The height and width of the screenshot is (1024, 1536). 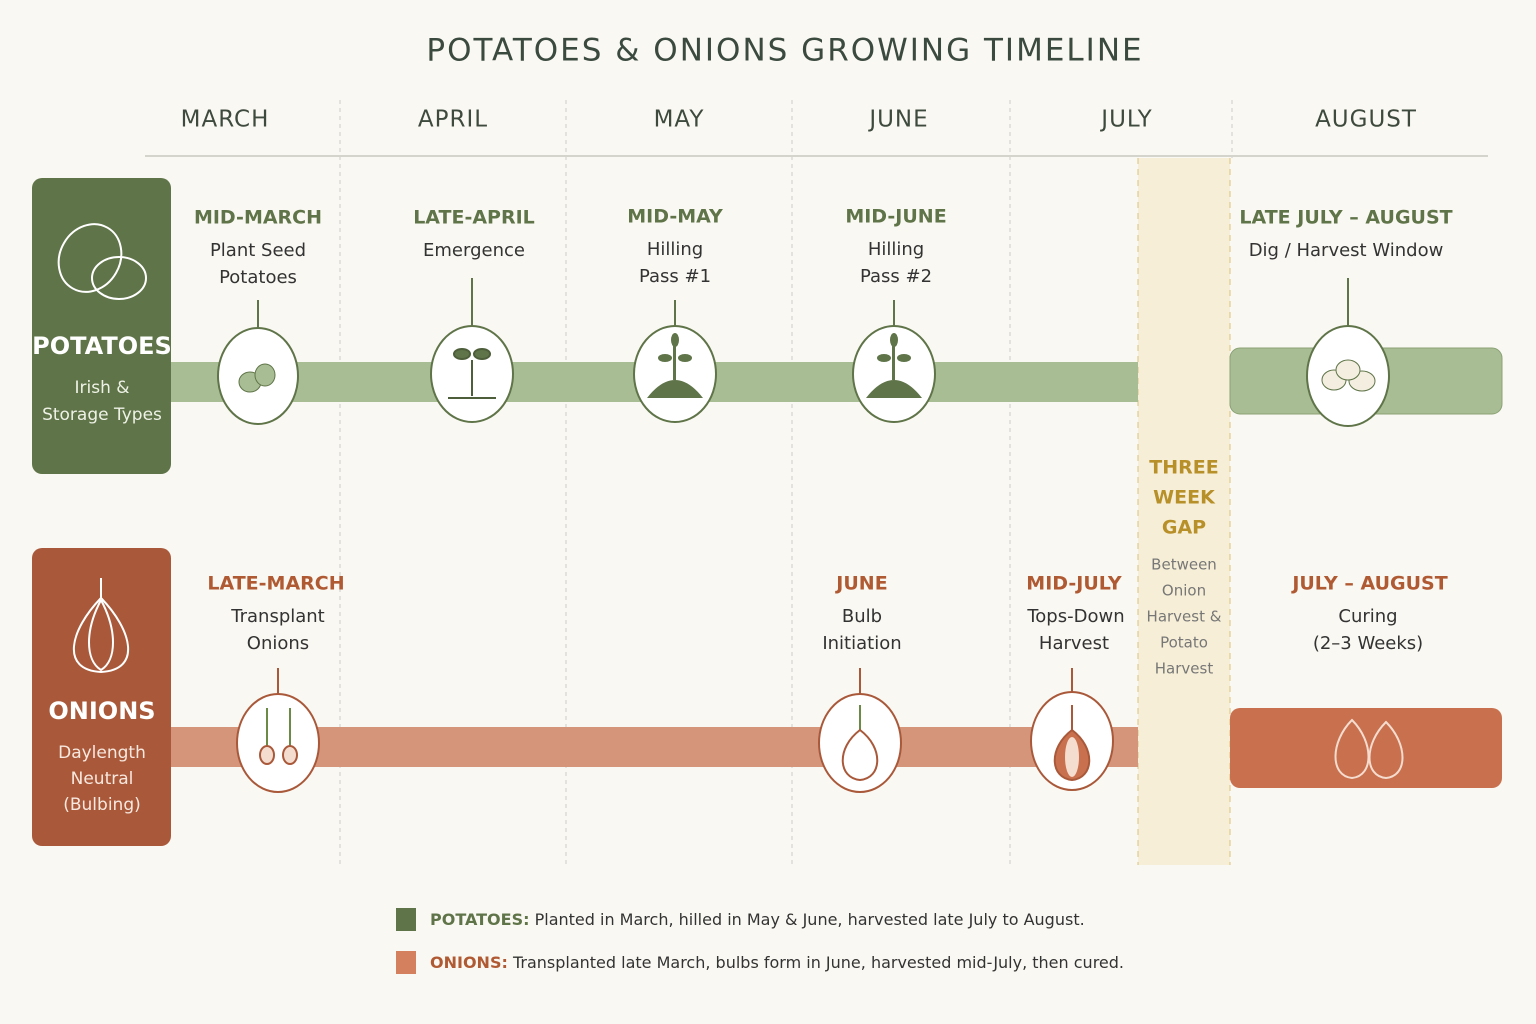 What do you see at coordinates (860, 743) in the screenshot?
I see `bulb` at bounding box center [860, 743].